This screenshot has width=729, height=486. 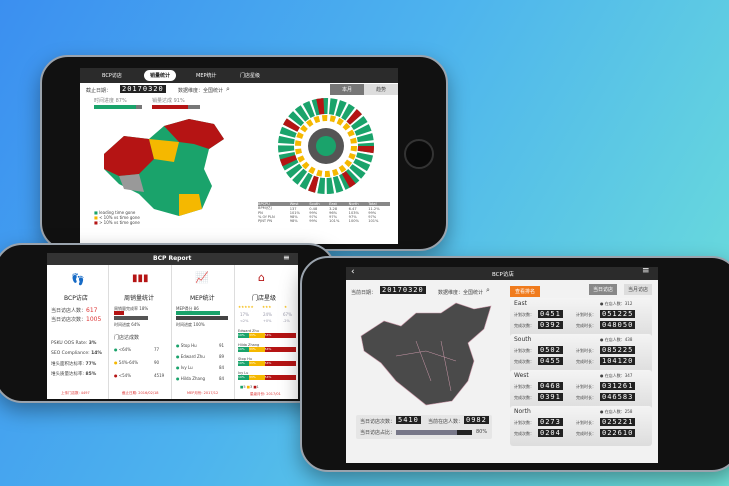 I want to click on report-header: BCP Report ≡, so click(x=172, y=259).